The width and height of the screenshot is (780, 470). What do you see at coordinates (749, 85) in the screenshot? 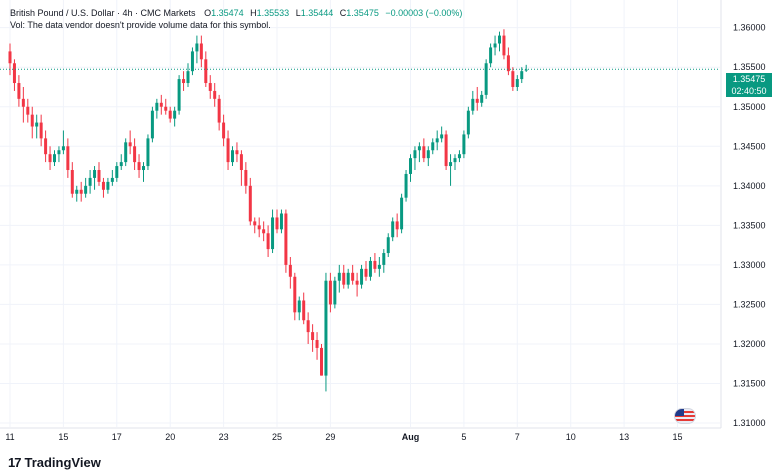
I see `last-price-badge: 1.35475 02:40:50` at bounding box center [749, 85].